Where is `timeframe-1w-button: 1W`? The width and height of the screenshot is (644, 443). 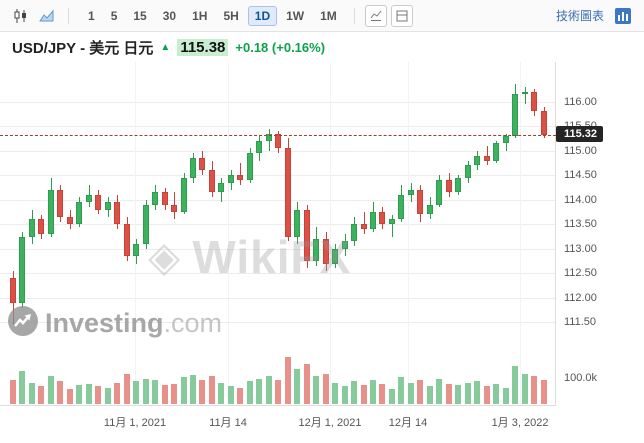
timeframe-1w-button: 1W is located at coordinates (295, 16).